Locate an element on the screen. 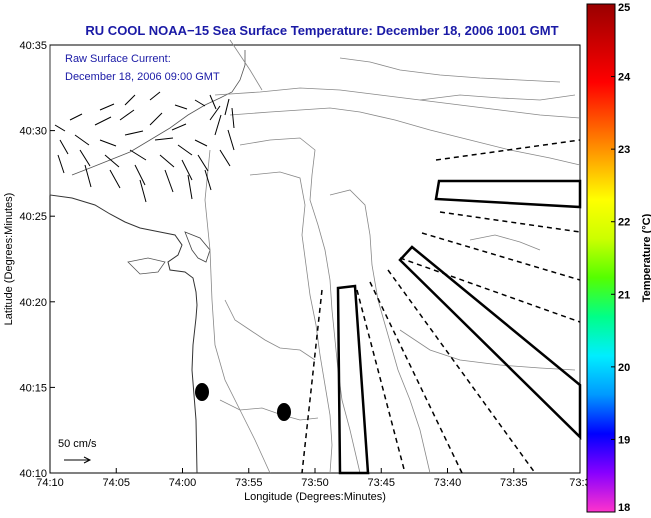 This screenshot has width=651, height=518. y-tick-label: 40:15 is located at coordinates (33, 388).